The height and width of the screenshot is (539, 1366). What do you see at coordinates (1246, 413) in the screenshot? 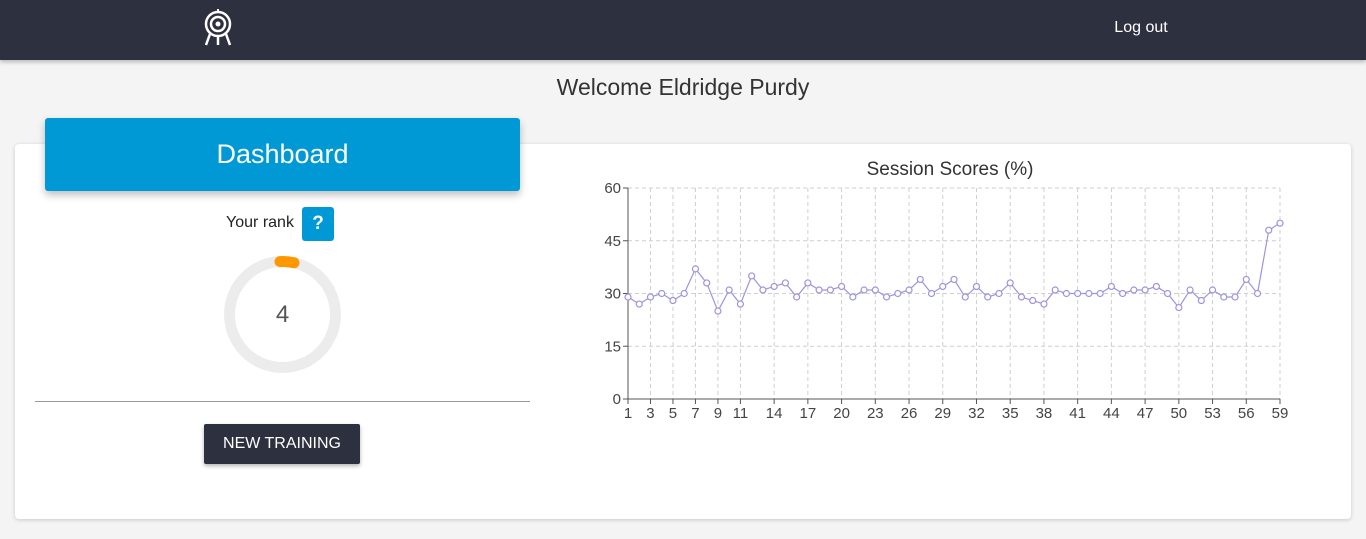
I see `x-tick-label: 56` at bounding box center [1246, 413].